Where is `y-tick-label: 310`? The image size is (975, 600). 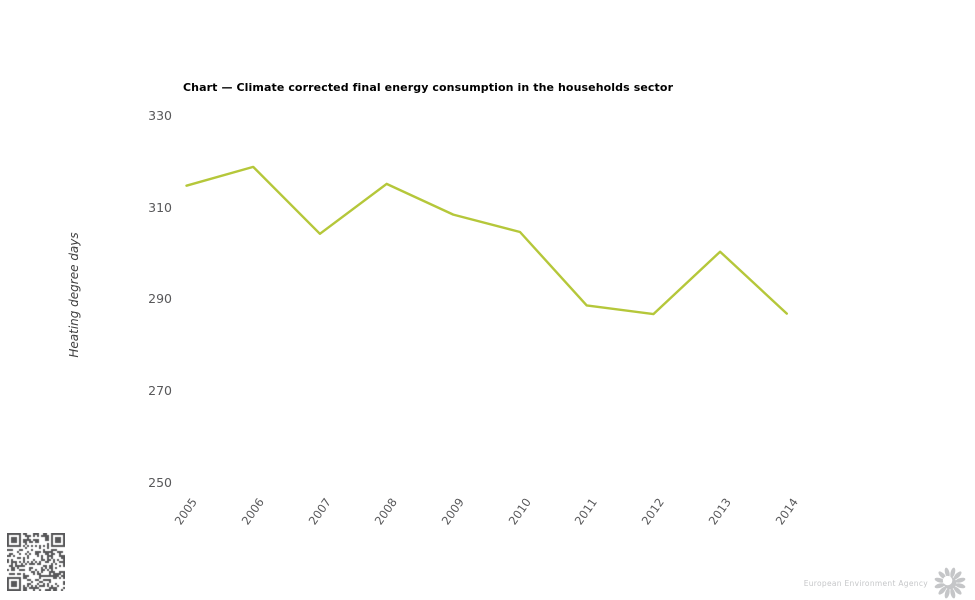 y-tick-label: 310 is located at coordinates (160, 207).